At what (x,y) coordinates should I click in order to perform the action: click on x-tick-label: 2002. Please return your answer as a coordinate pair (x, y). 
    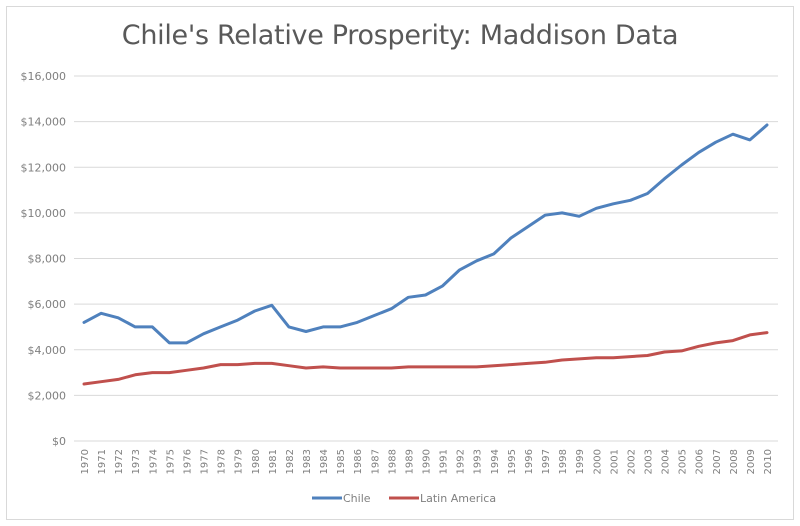
    Looking at the image, I should click on (631, 461).